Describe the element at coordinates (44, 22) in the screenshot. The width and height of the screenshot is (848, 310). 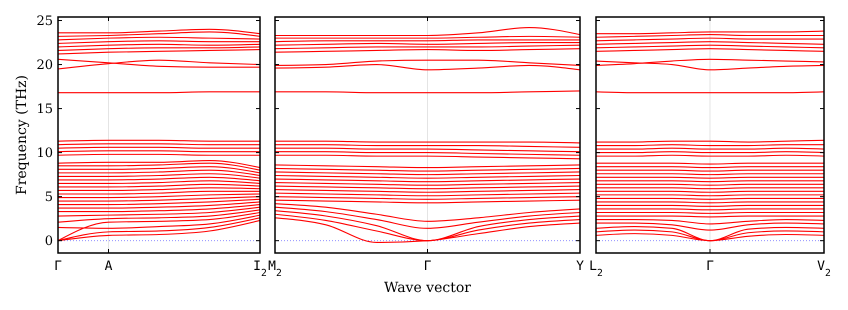
I see `y-tick-label: 25` at that location.